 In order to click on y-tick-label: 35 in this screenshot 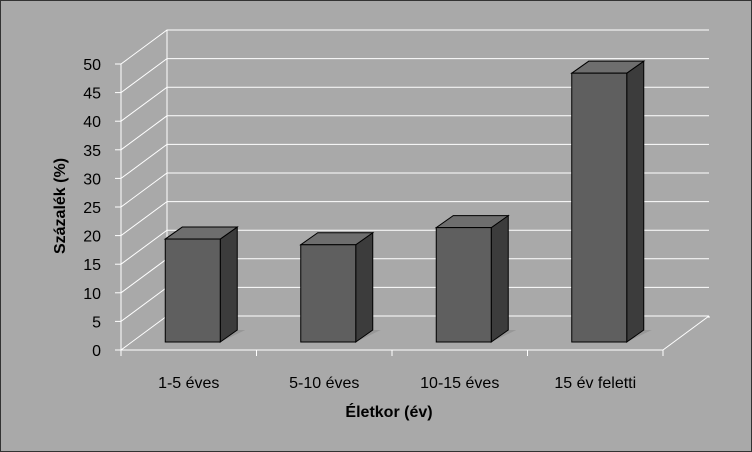, I will do `click(92, 151)`.